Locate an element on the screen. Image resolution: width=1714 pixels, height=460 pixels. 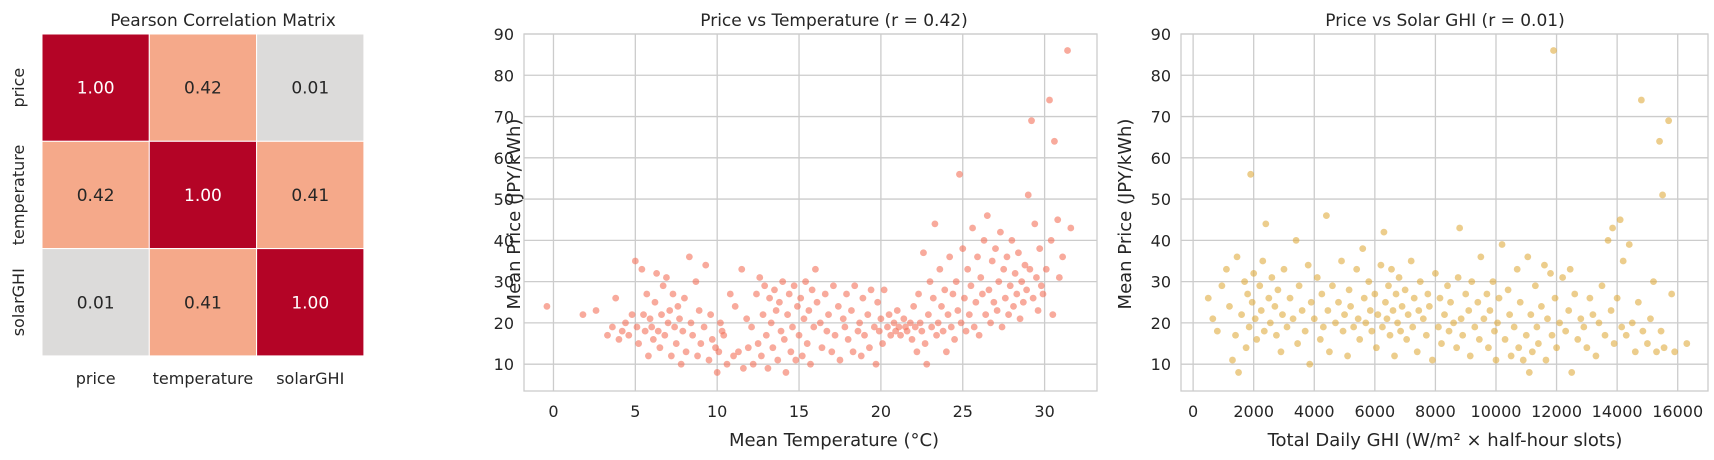
heatmap-value-1-0: 0.42 is located at coordinates (96, 196).